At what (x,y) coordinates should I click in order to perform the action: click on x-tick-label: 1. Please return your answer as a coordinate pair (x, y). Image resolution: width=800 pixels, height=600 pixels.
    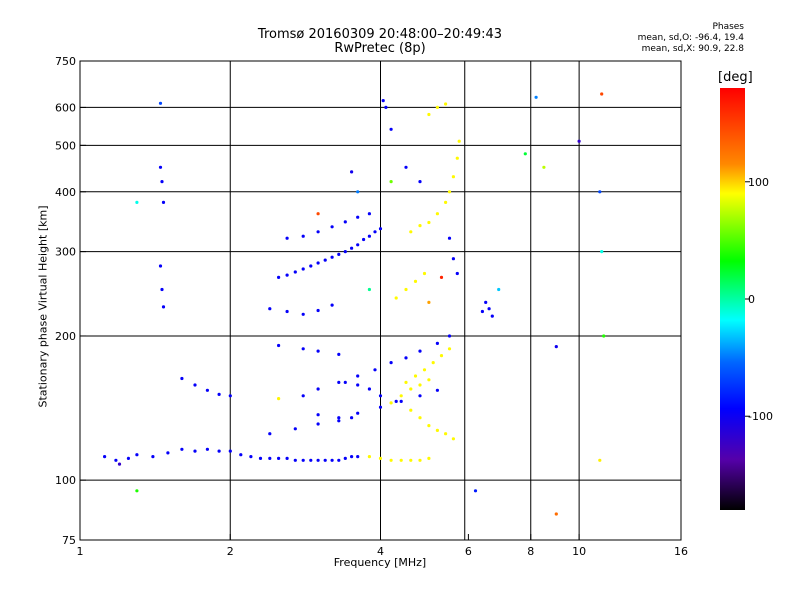
    Looking at the image, I should click on (80, 551).